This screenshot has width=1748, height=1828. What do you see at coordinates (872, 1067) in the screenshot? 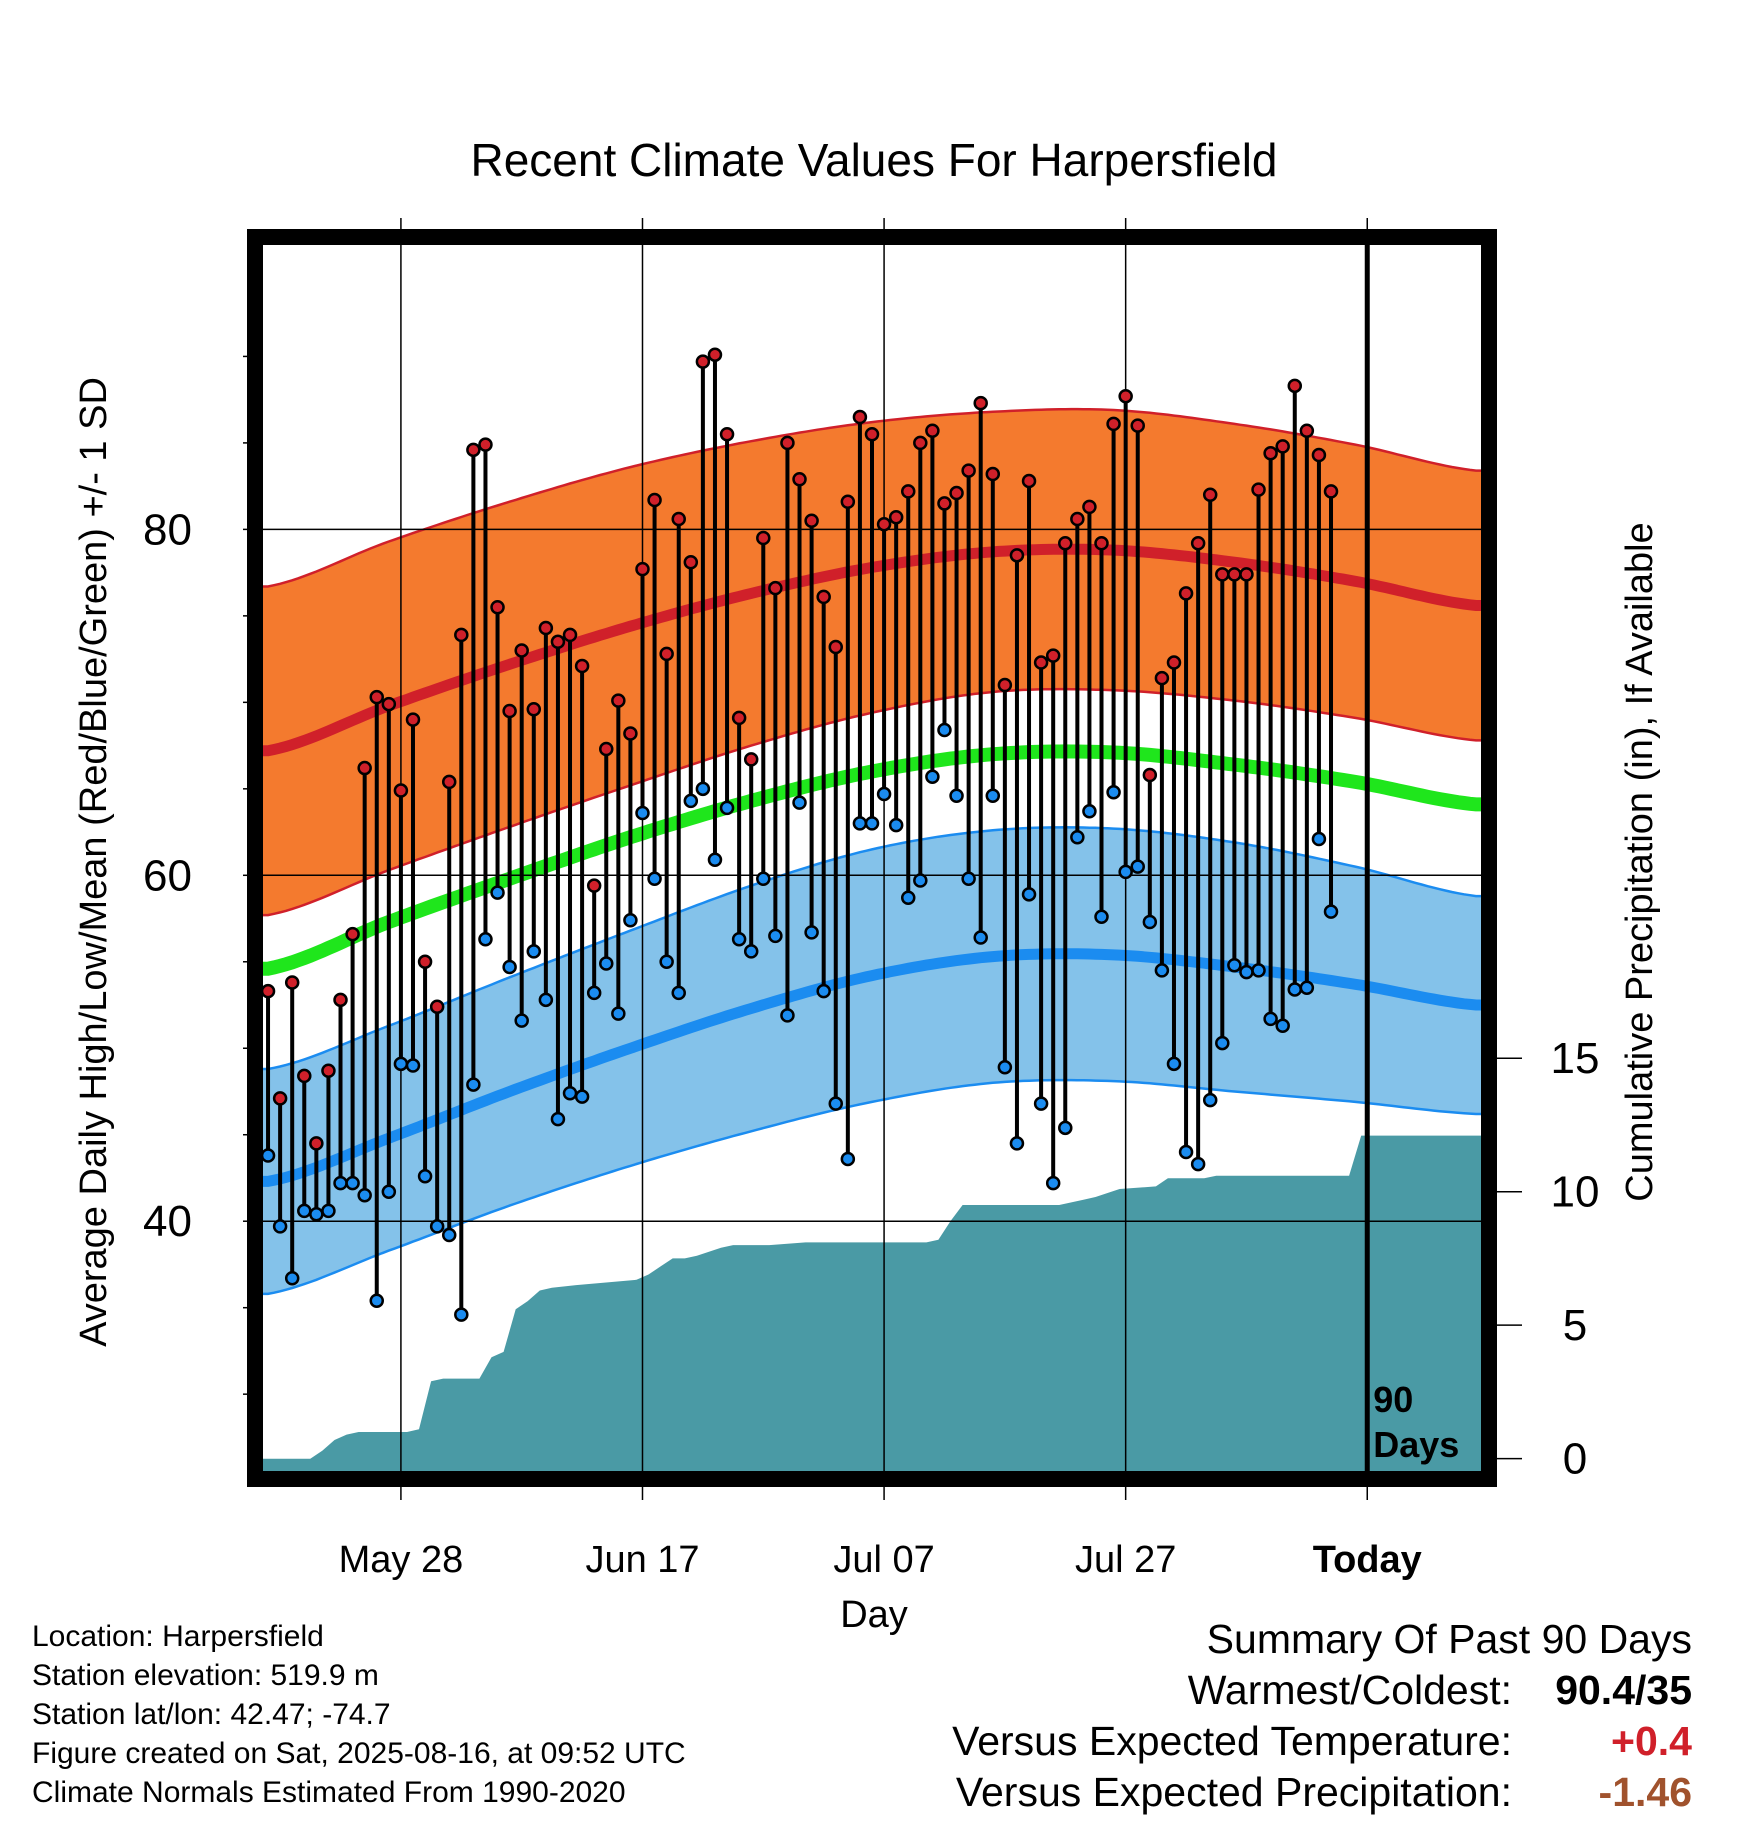
I see `normal-low-line` at bounding box center [872, 1067].